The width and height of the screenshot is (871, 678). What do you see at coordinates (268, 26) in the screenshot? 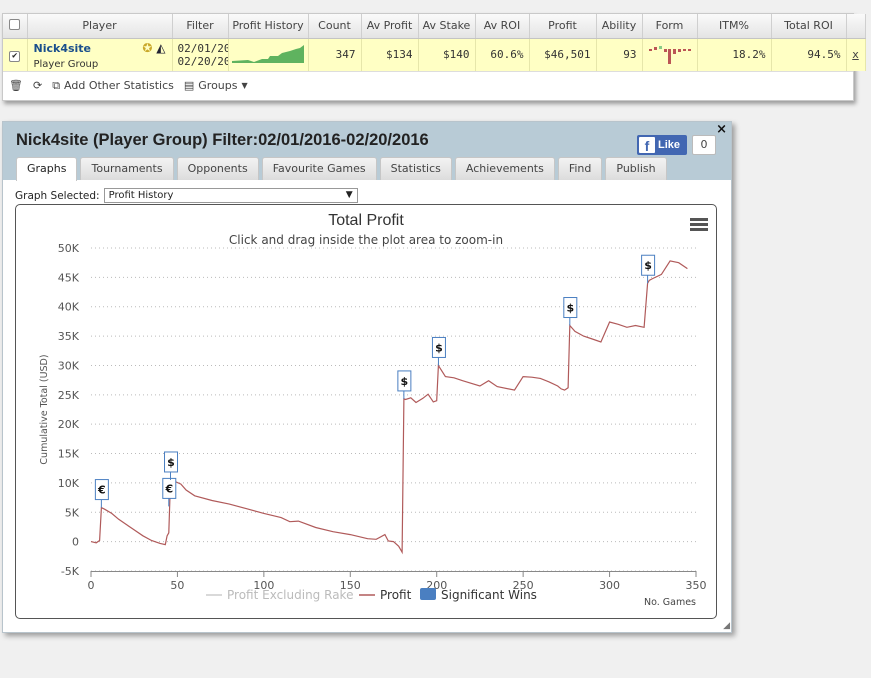
I see `header-profit-history: Profit History` at bounding box center [268, 26].